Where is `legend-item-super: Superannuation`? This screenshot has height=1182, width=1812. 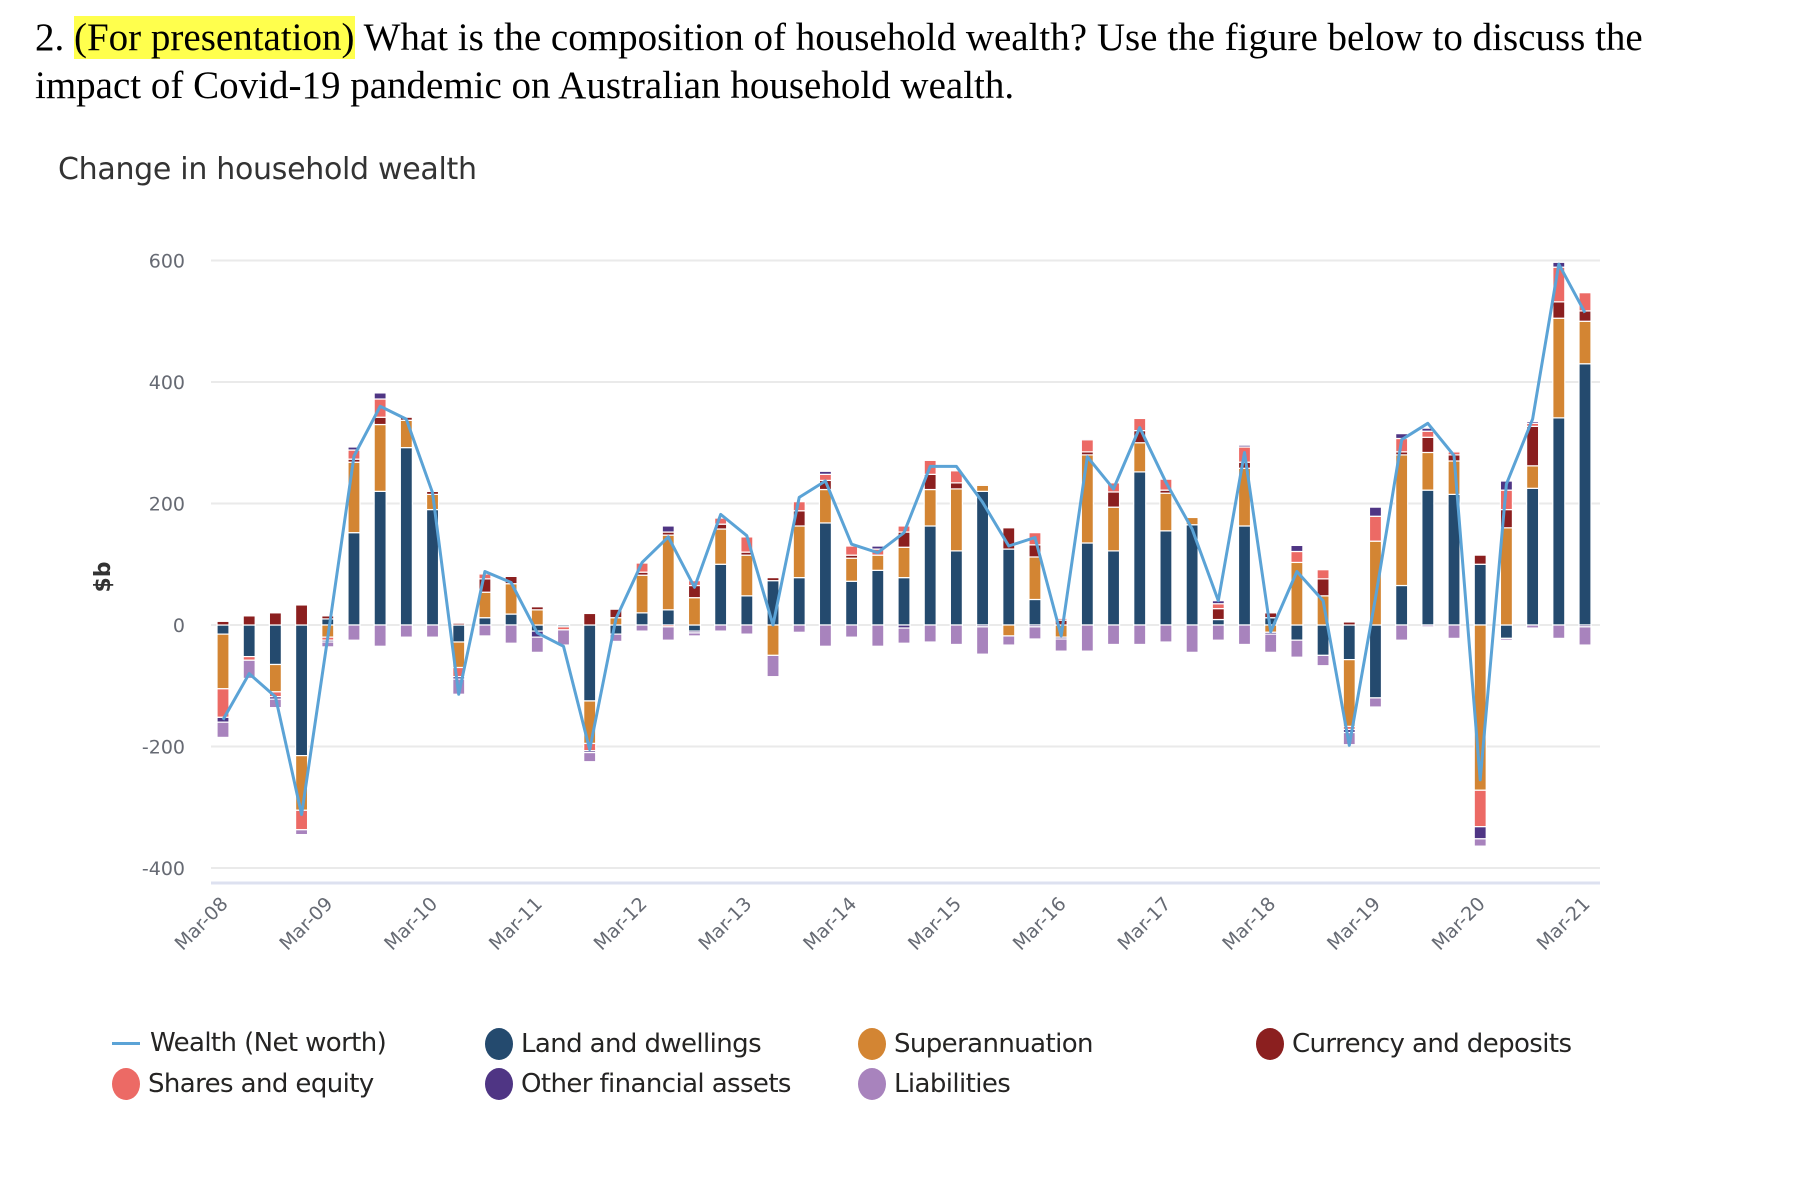
legend-item-super: Superannuation is located at coordinates (975, 1044).